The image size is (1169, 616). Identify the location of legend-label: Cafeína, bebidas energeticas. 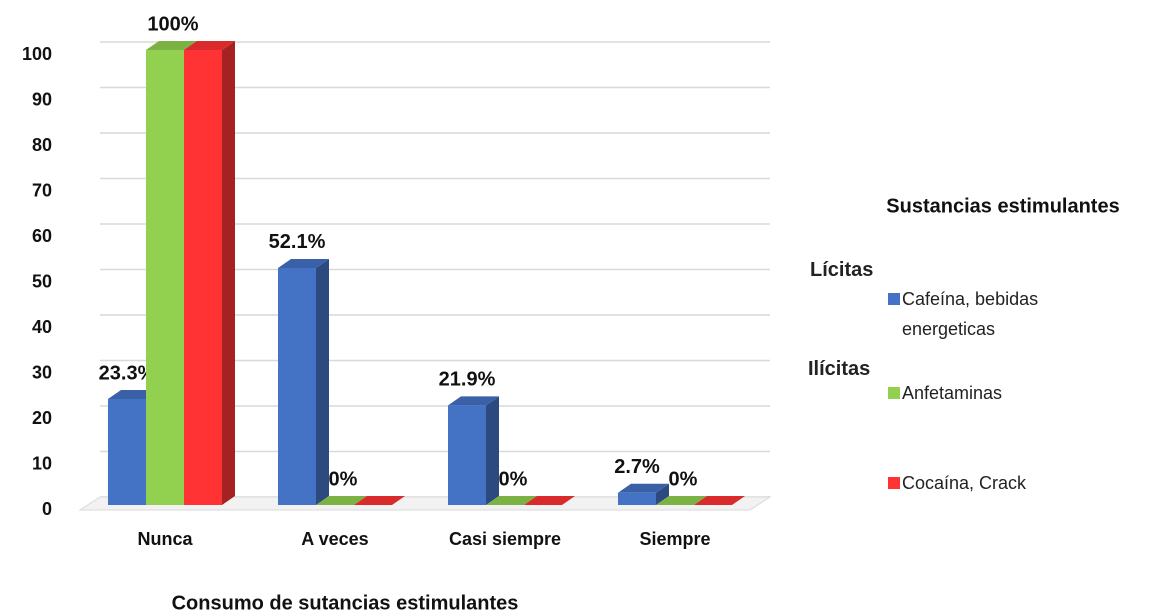
(970, 314).